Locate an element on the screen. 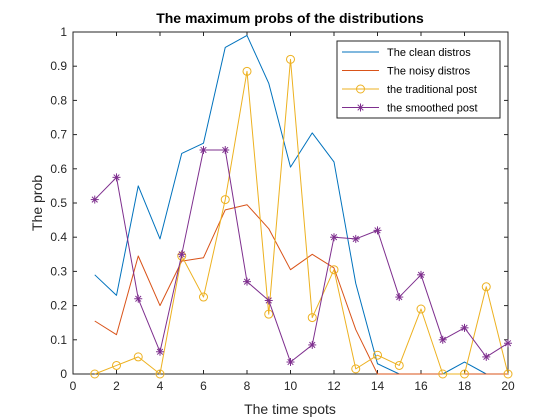 This screenshot has height=420, width=560. x-tick-label: 14 is located at coordinates (378, 386).